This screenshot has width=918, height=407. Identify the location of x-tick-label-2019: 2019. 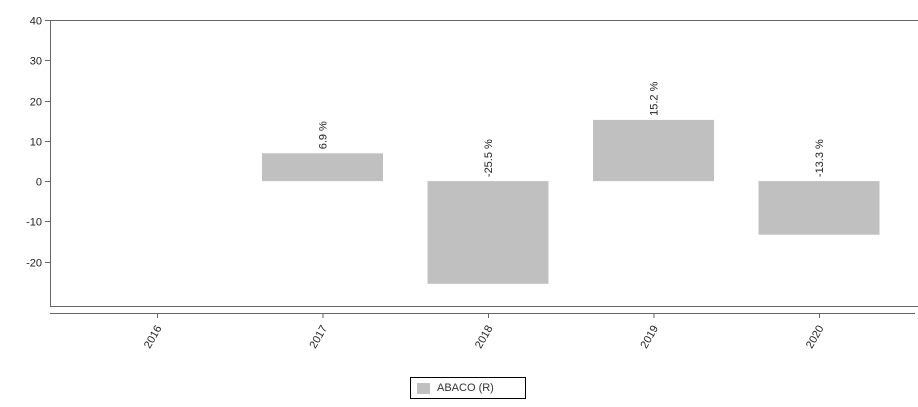
(649, 337).